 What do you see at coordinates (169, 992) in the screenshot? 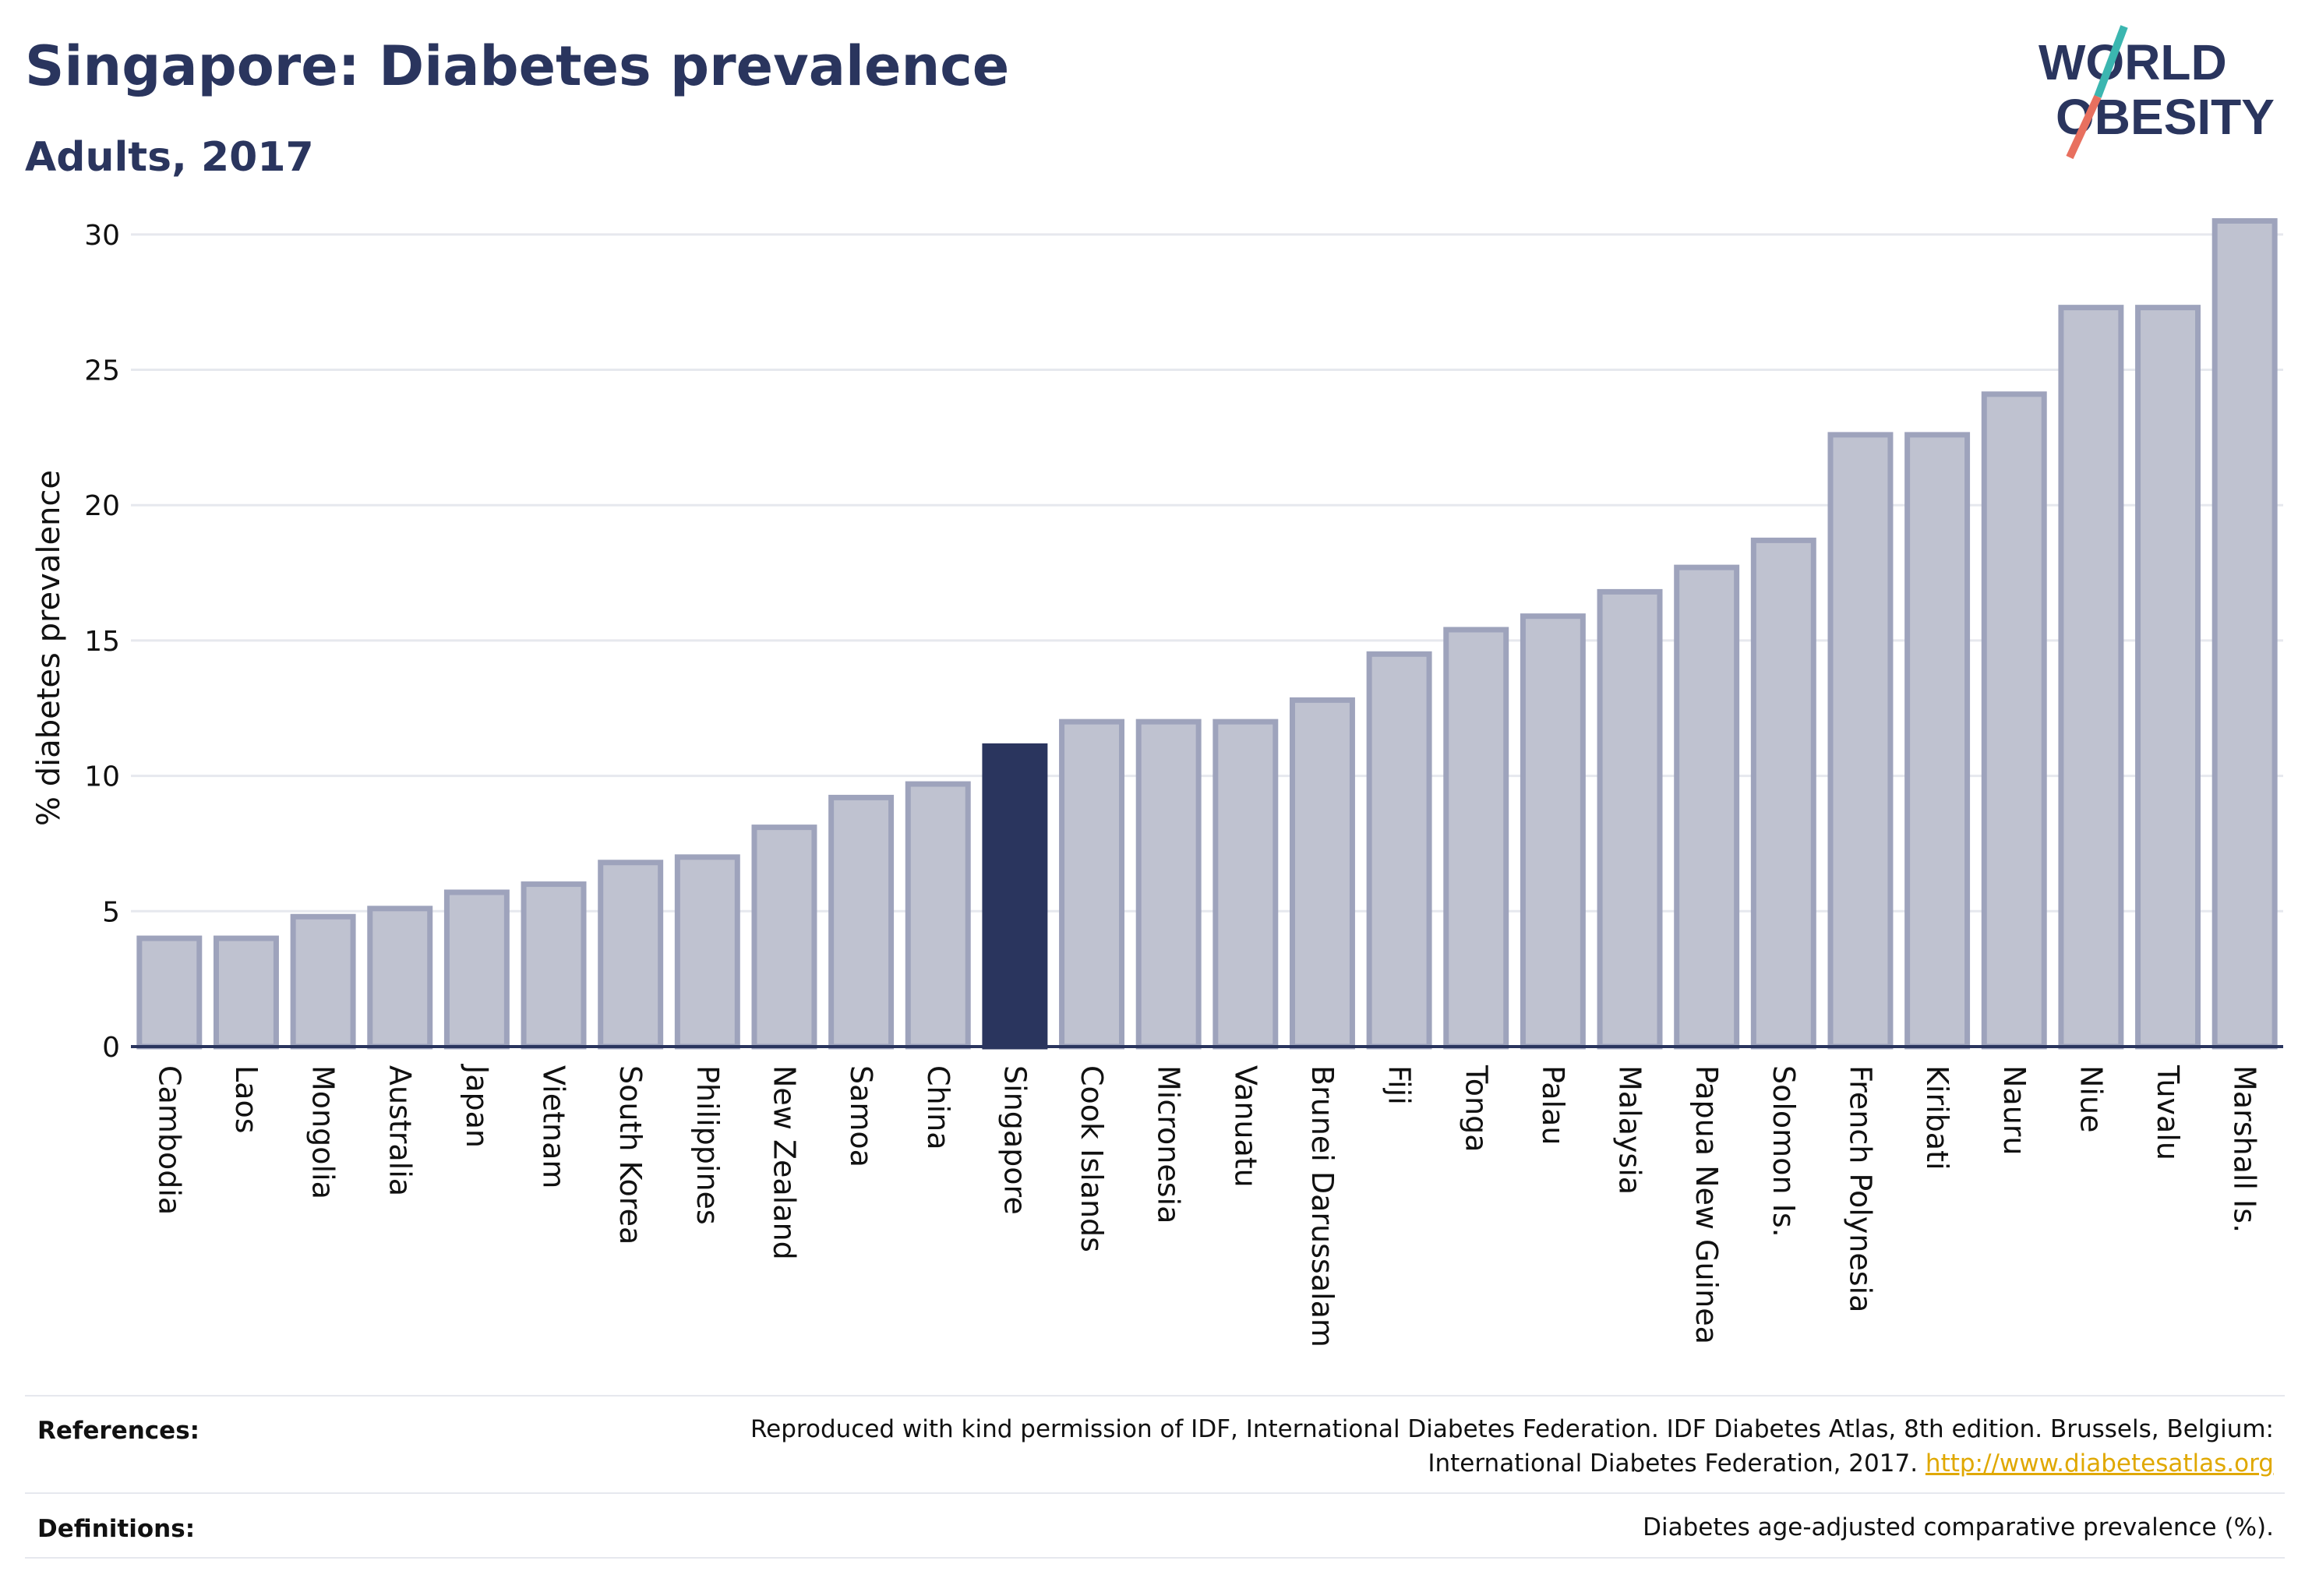
I see `bar-cambodia` at bounding box center [169, 992].